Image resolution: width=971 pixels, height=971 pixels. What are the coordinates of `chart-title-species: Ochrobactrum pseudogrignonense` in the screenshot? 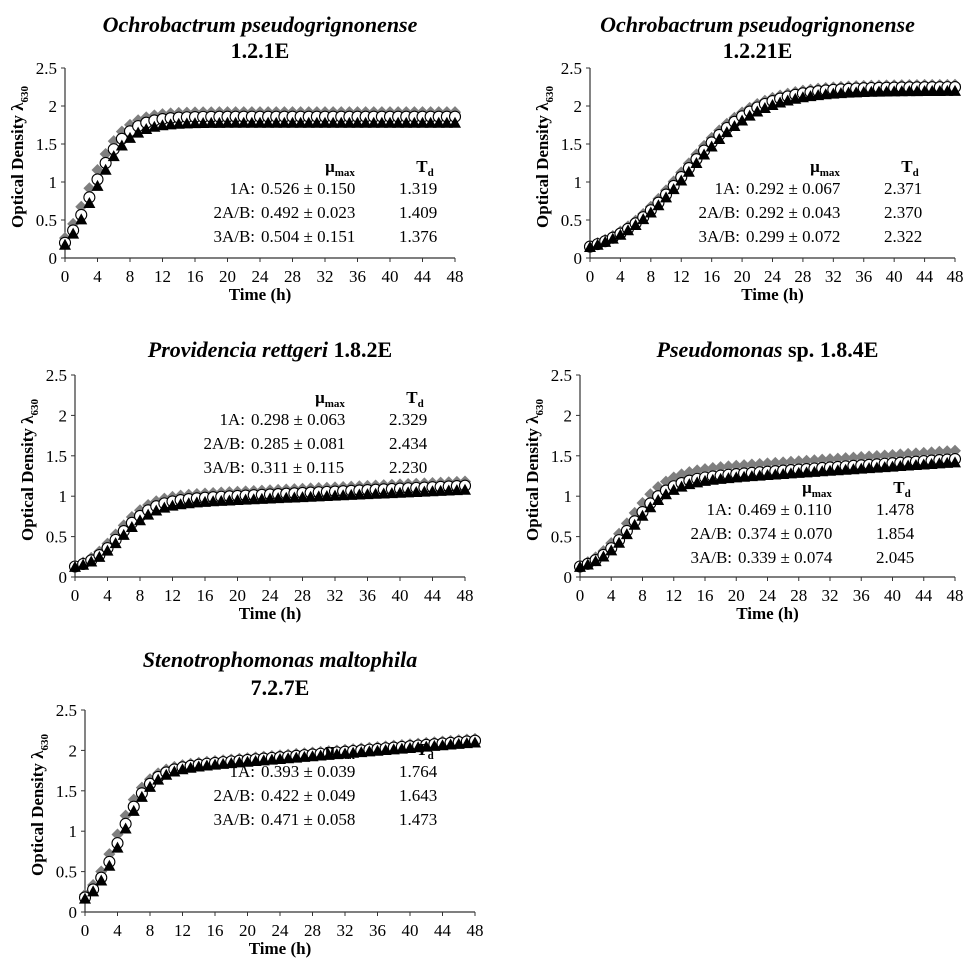 It's located at (260, 24).